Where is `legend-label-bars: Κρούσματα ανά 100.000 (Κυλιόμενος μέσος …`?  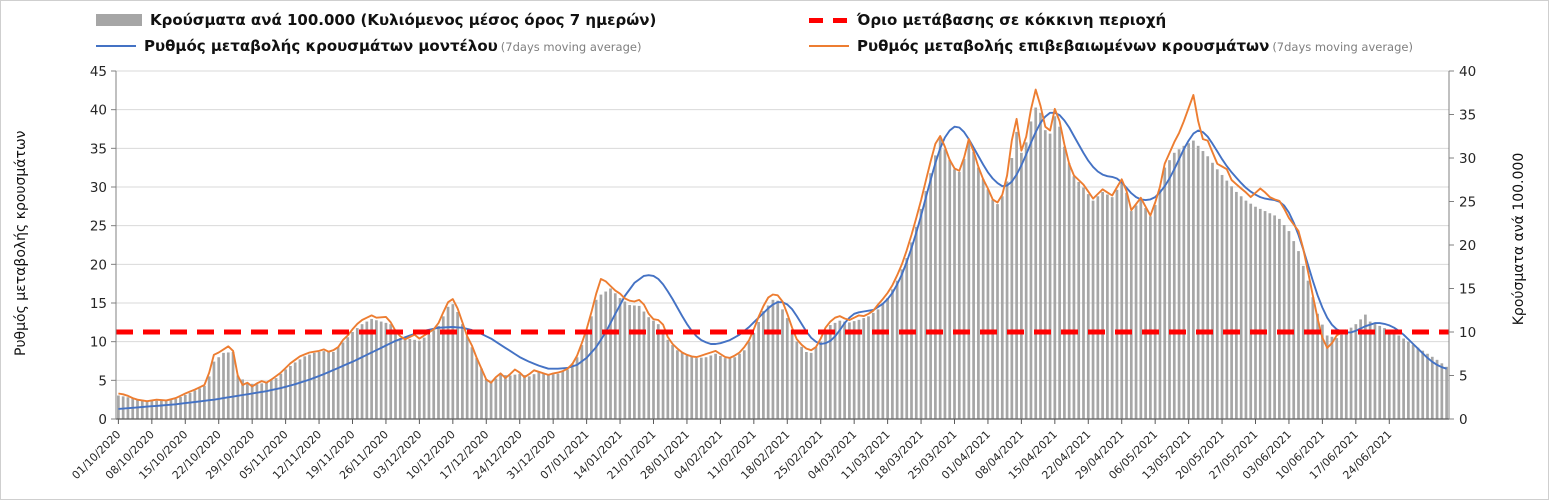
legend-label-bars: Κρούσματα ανά 100.000 (Κυλιόμενος μέσος … is located at coordinates (403, 20).